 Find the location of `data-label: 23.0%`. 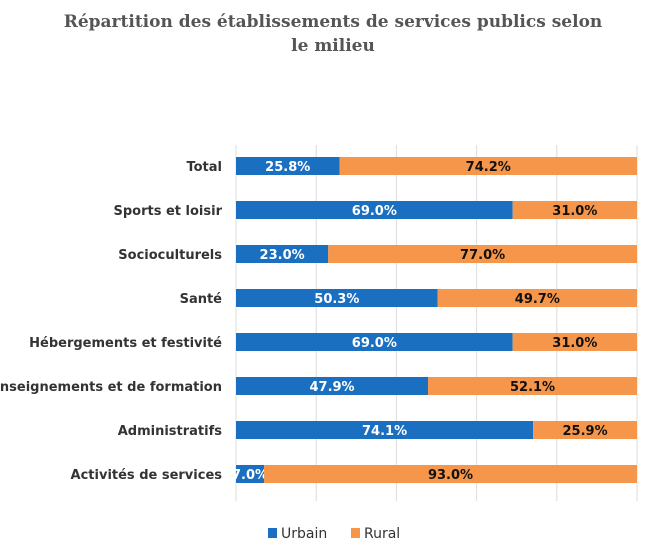

data-label: 23.0% is located at coordinates (282, 255).